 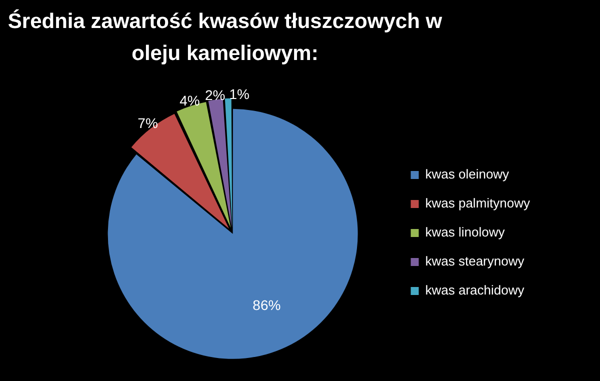 What do you see at coordinates (266, 304) in the screenshot?
I see `data-label: 86%` at bounding box center [266, 304].